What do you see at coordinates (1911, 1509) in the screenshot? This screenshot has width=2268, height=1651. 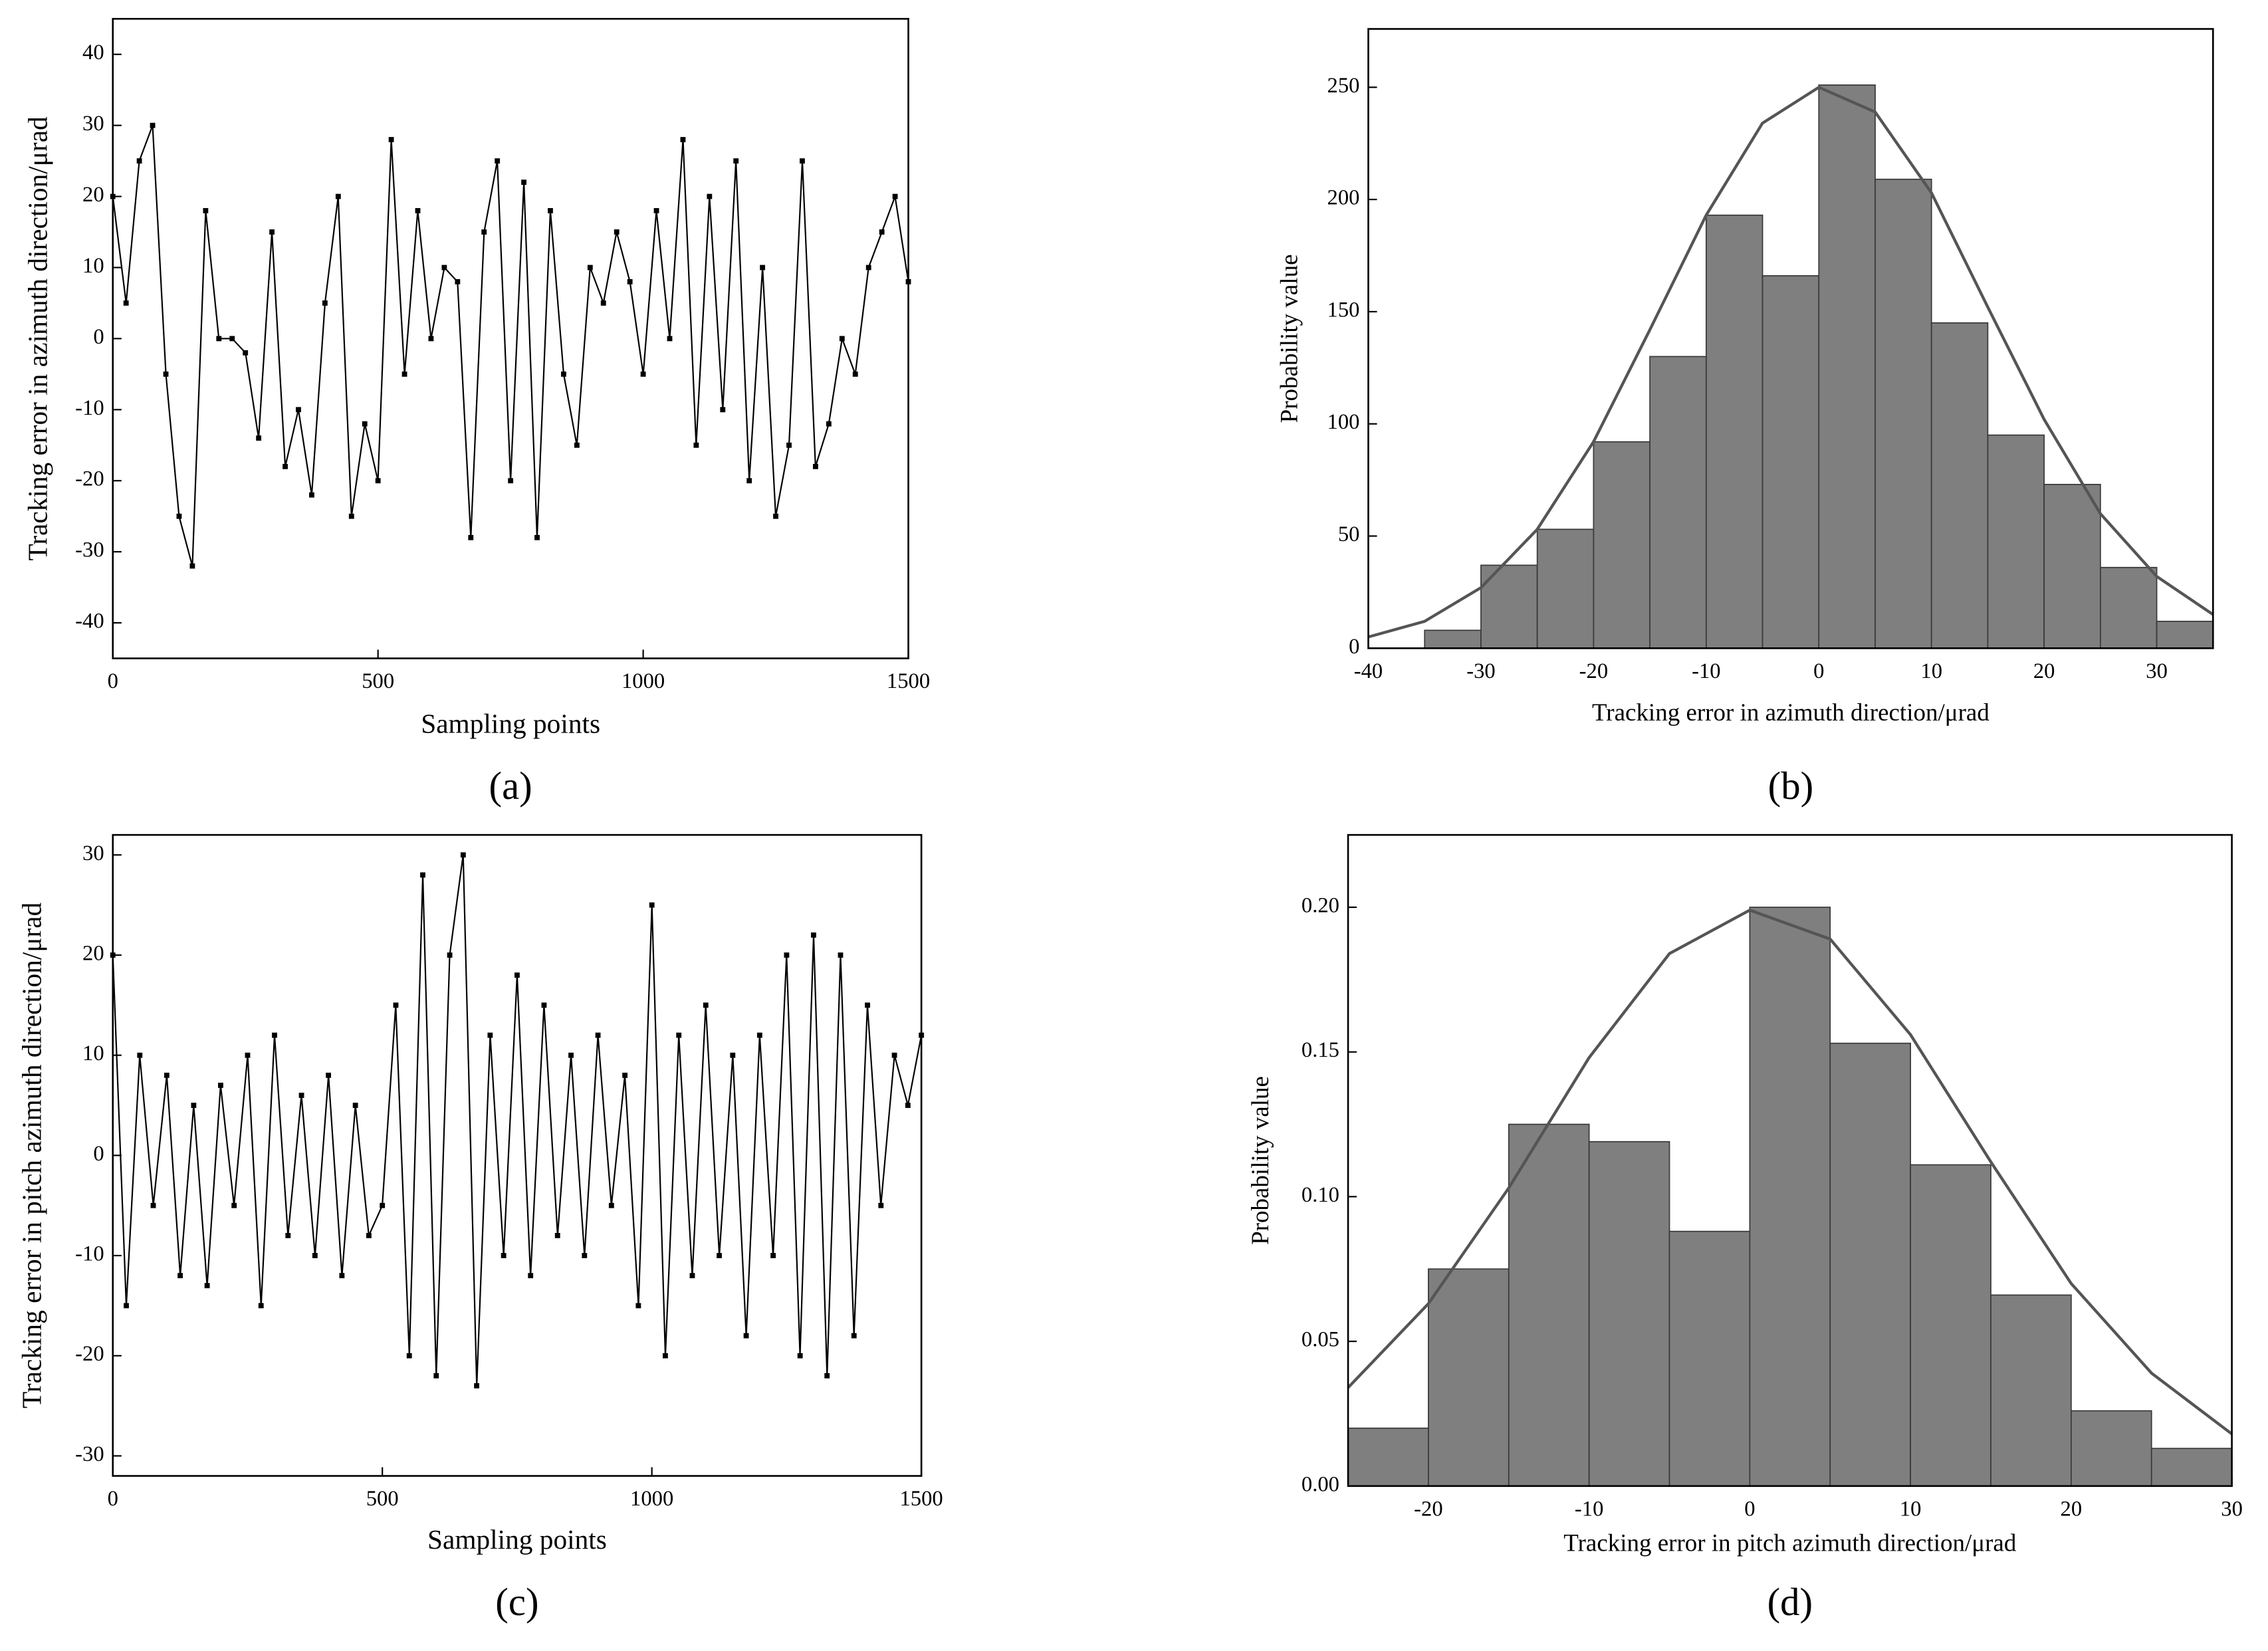 I see `x-tick-label: 10` at bounding box center [1911, 1509].